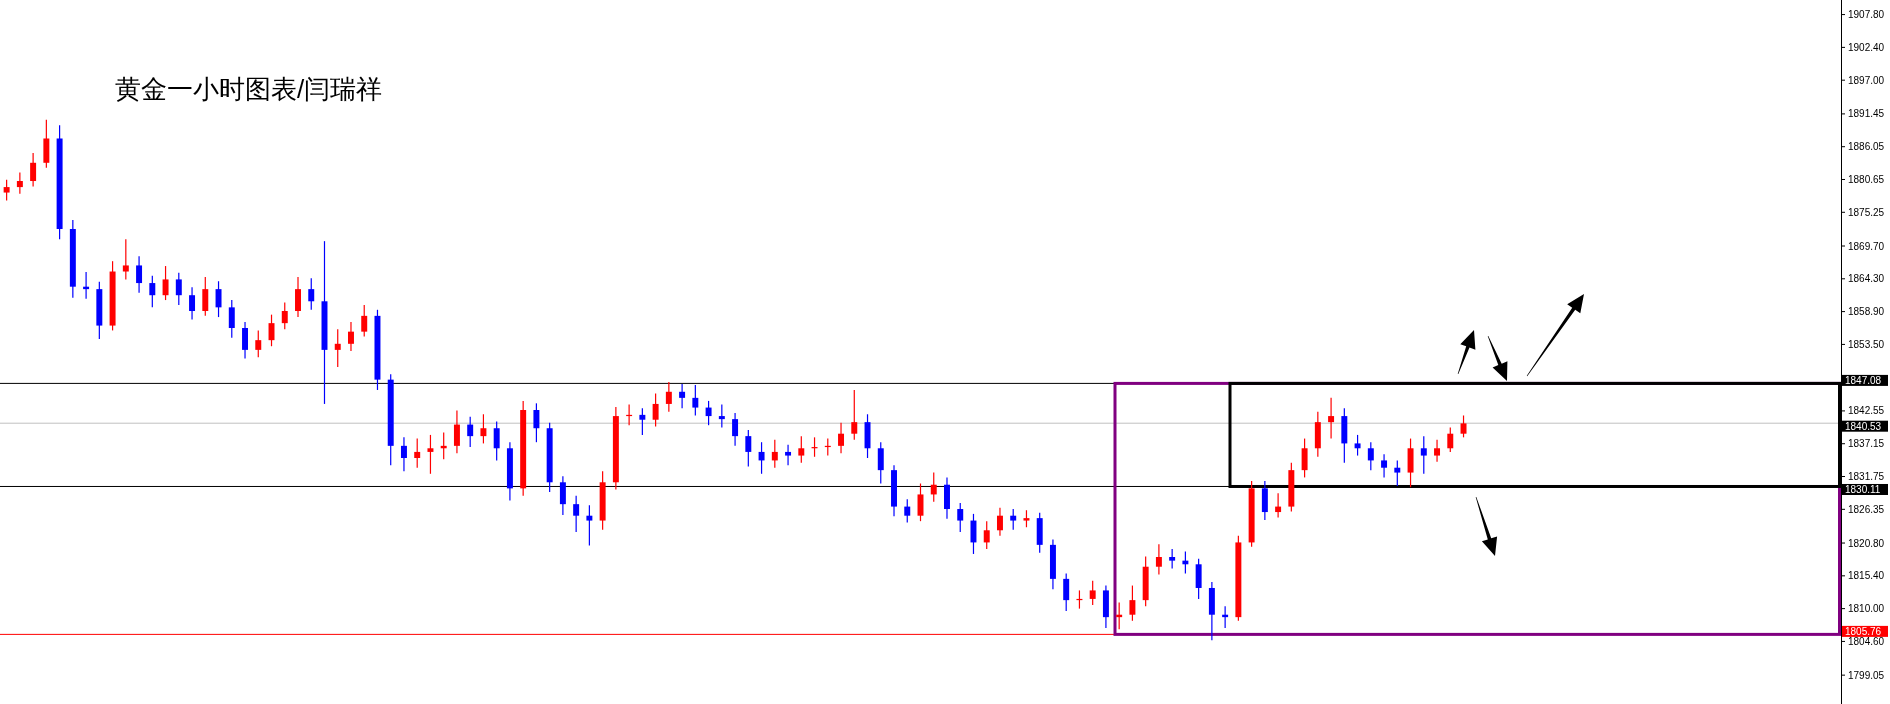  Describe the element at coordinates (1866, 641) in the screenshot. I see `y-tick-label: 1804.60` at that location.